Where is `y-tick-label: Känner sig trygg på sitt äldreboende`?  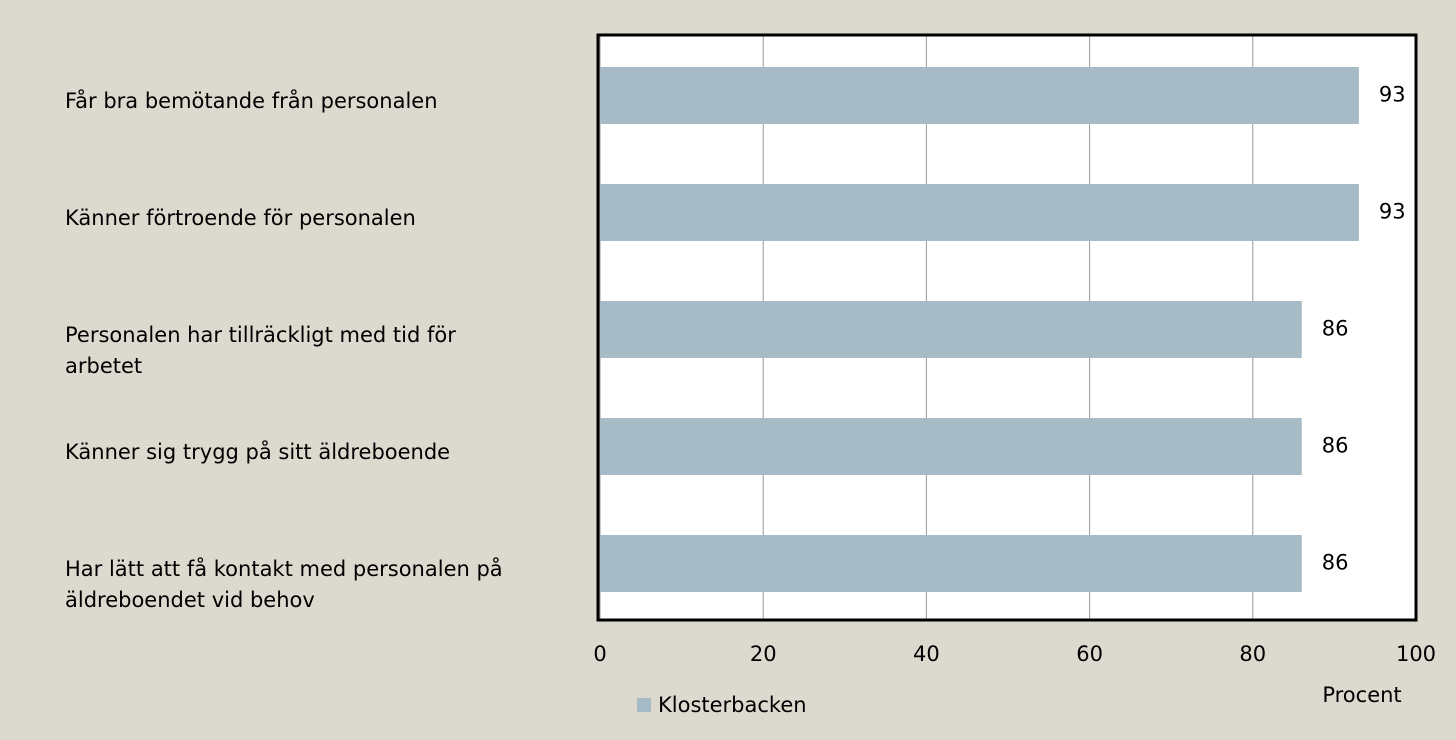 y-tick-label: Känner sig trygg på sitt äldreboende is located at coordinates (258, 452).